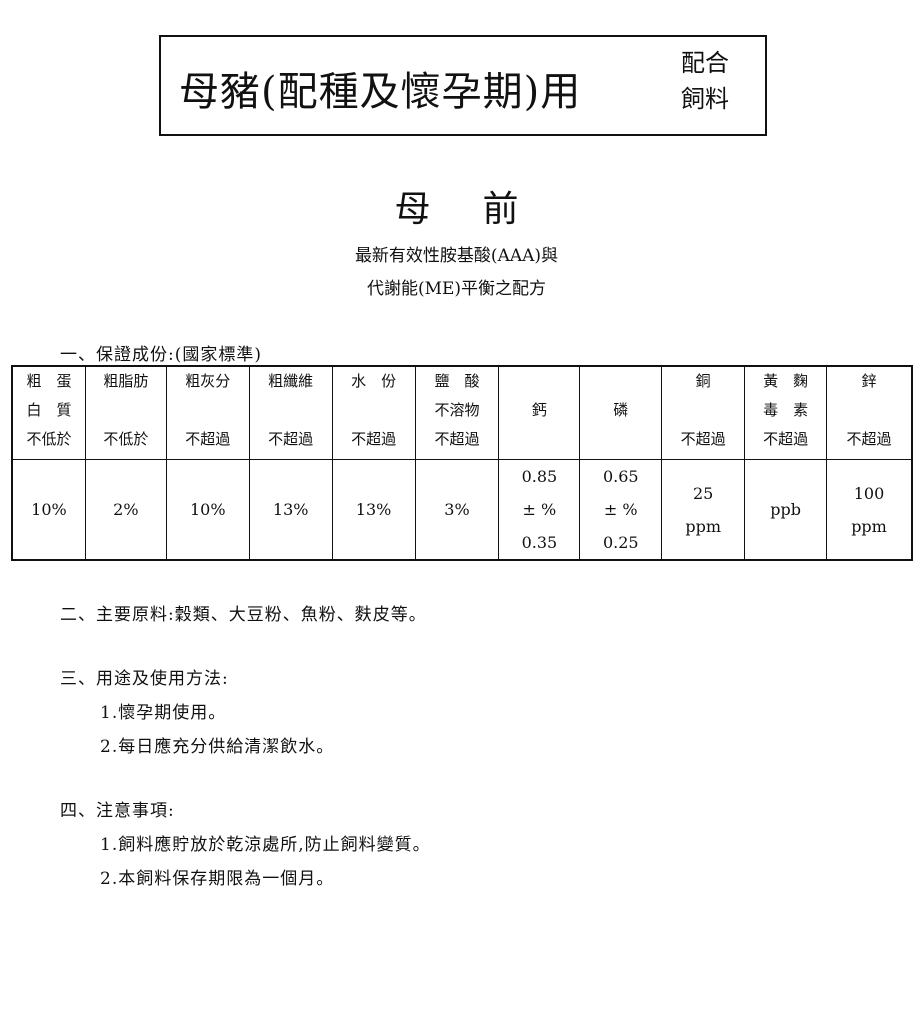 The width and height of the screenshot is (913, 1024). What do you see at coordinates (539, 542) in the screenshot?
I see `value-text: 0.35` at bounding box center [539, 542].